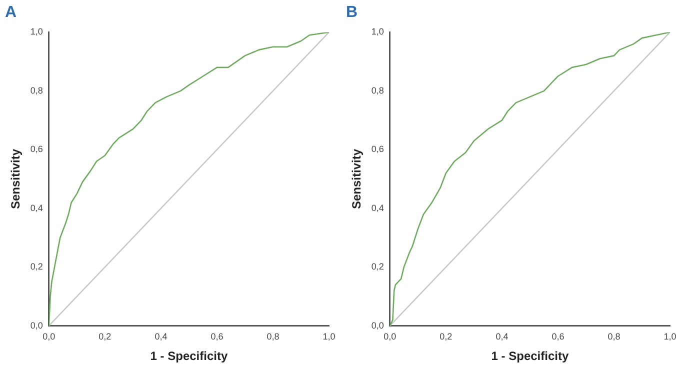  What do you see at coordinates (352, 13) in the screenshot?
I see `chart-title: B` at bounding box center [352, 13].